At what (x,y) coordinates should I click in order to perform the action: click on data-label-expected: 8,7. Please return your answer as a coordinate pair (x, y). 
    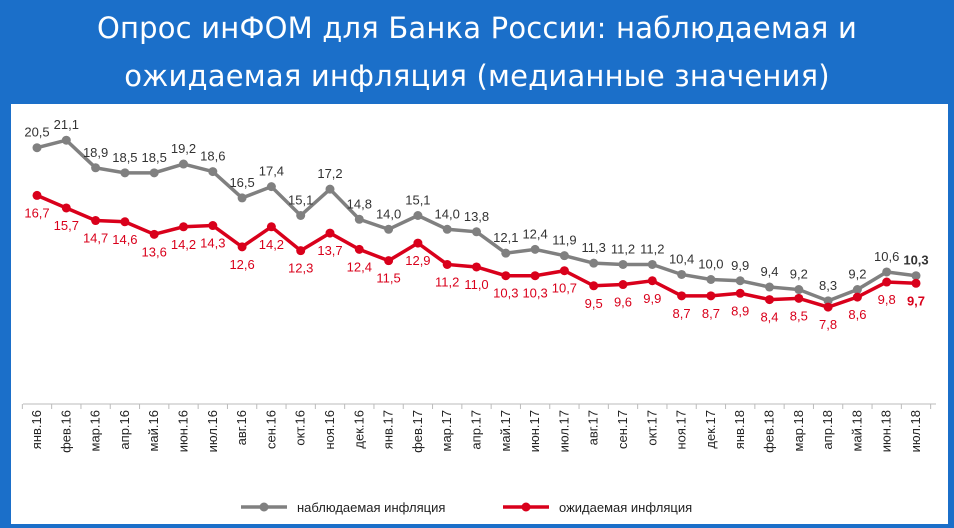
    Looking at the image, I should click on (682, 313).